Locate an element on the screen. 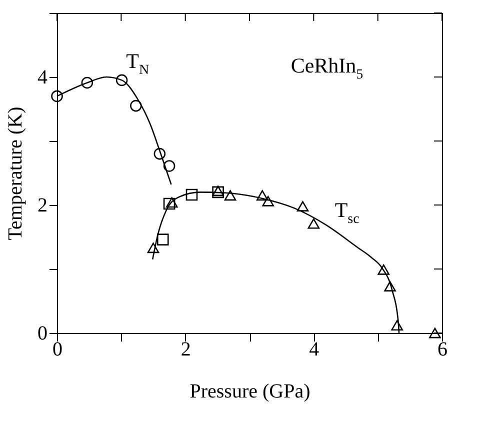  y-tick-label: 0 is located at coordinates (43, 333).